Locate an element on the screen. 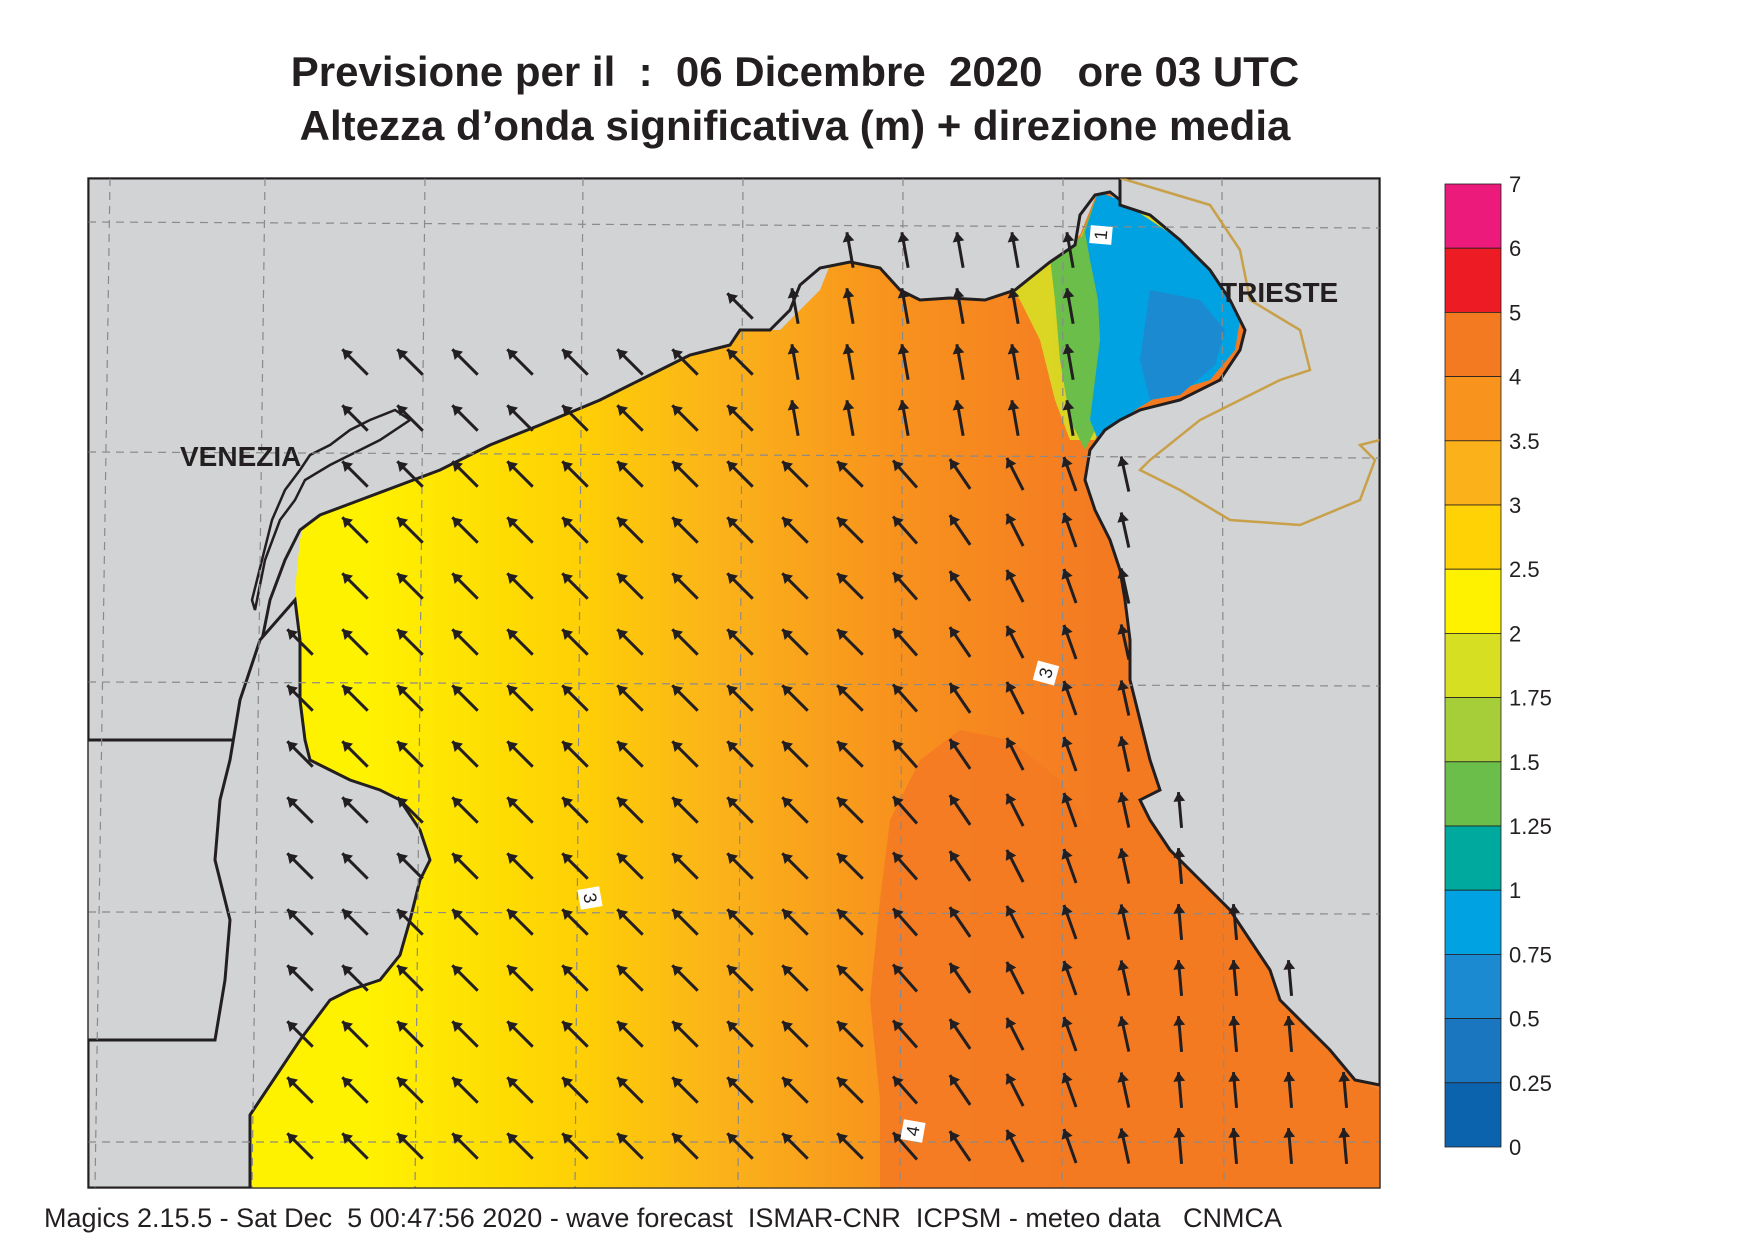  contour-label-1: 1 is located at coordinates (1101, 235).